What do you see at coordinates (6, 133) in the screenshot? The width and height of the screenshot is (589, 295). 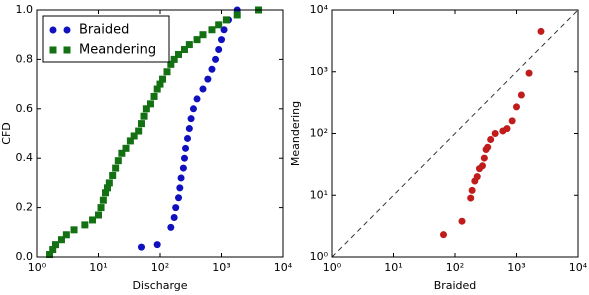 I see `y-axis-label: CFD` at bounding box center [6, 133].